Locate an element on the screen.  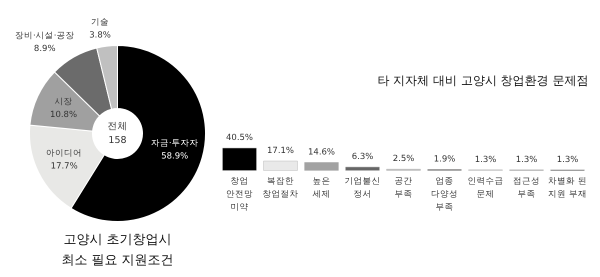
slice-label: 시장 is located at coordinates (63, 101).